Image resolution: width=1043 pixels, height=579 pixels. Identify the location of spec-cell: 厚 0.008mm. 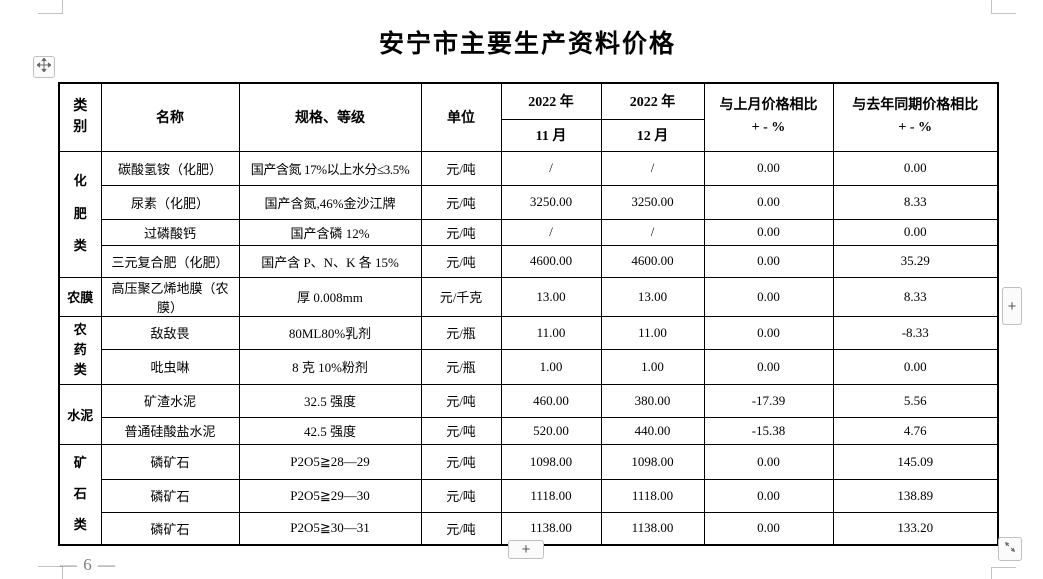
(330, 296).